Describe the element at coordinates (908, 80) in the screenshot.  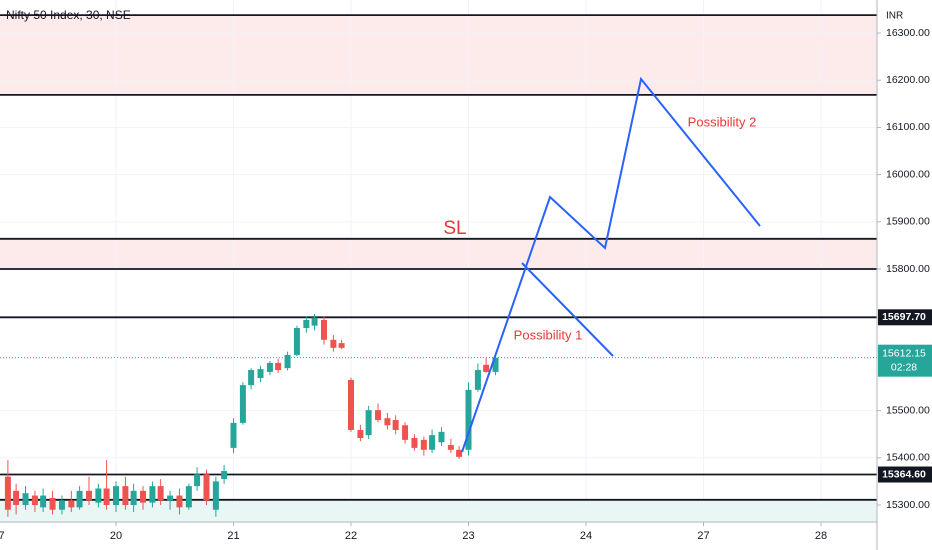
I see `y-tick-label: 16200.00` at that location.